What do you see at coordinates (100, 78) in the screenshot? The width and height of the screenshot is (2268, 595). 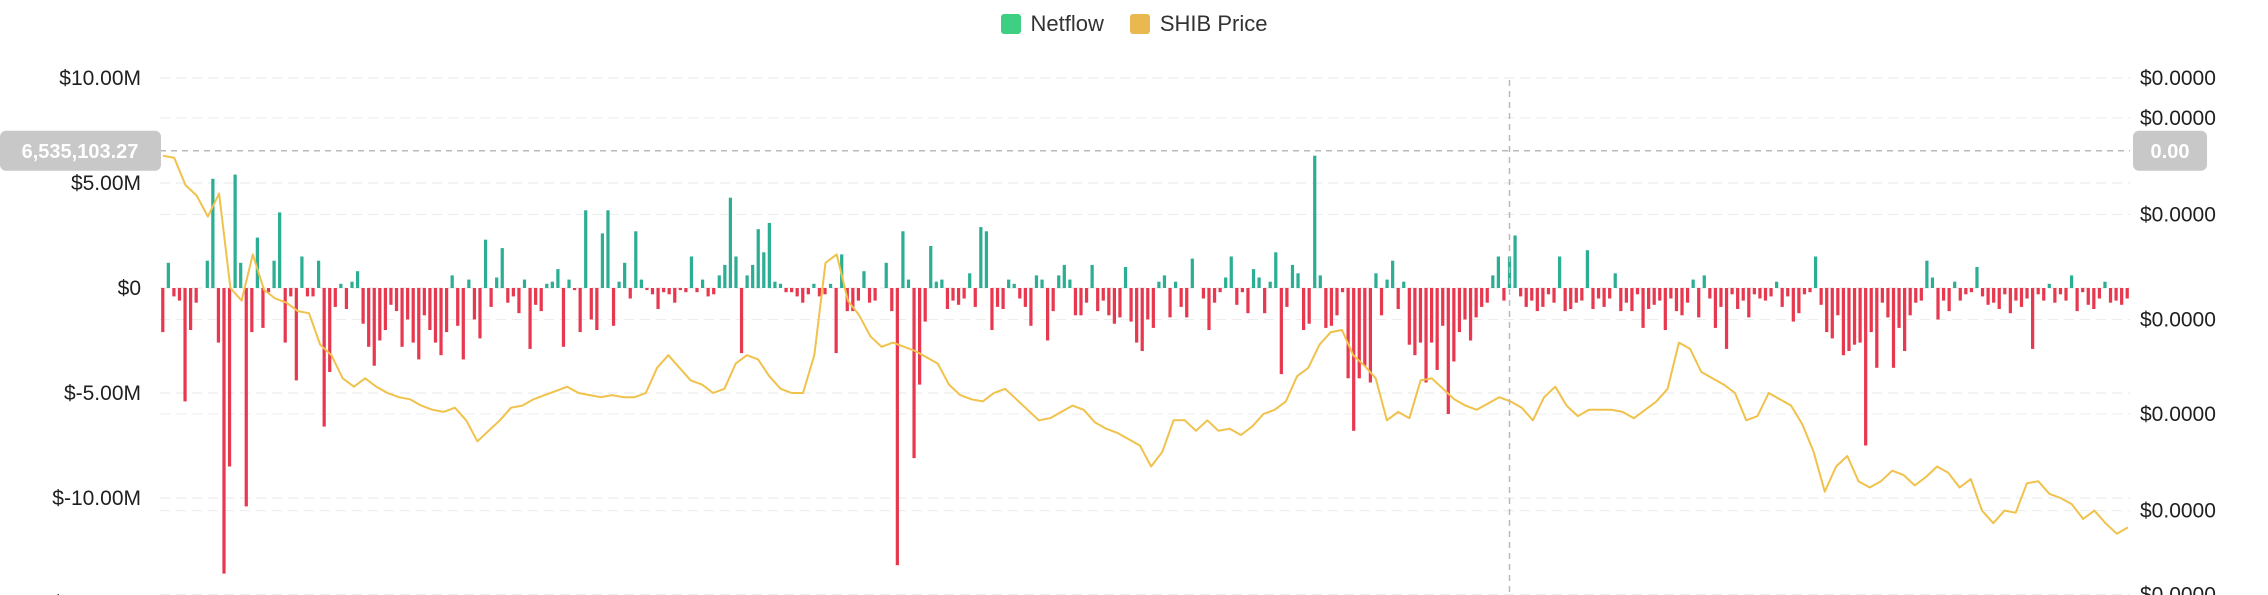 I see `left-tick-label: $10.00M` at bounding box center [100, 78].